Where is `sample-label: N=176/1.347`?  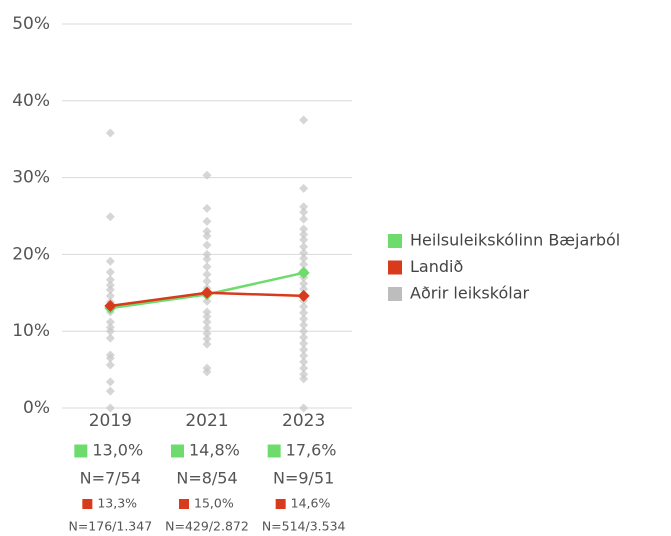
sample-label: N=176/1.347 is located at coordinates (110, 526).